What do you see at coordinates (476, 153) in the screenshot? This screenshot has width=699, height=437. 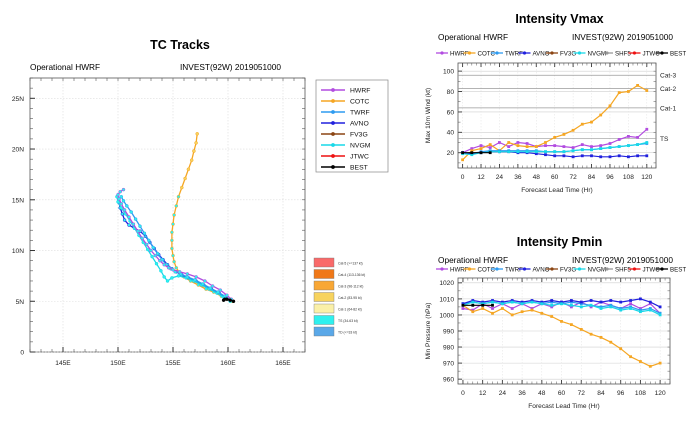 I see `series-best` at bounding box center [476, 153].